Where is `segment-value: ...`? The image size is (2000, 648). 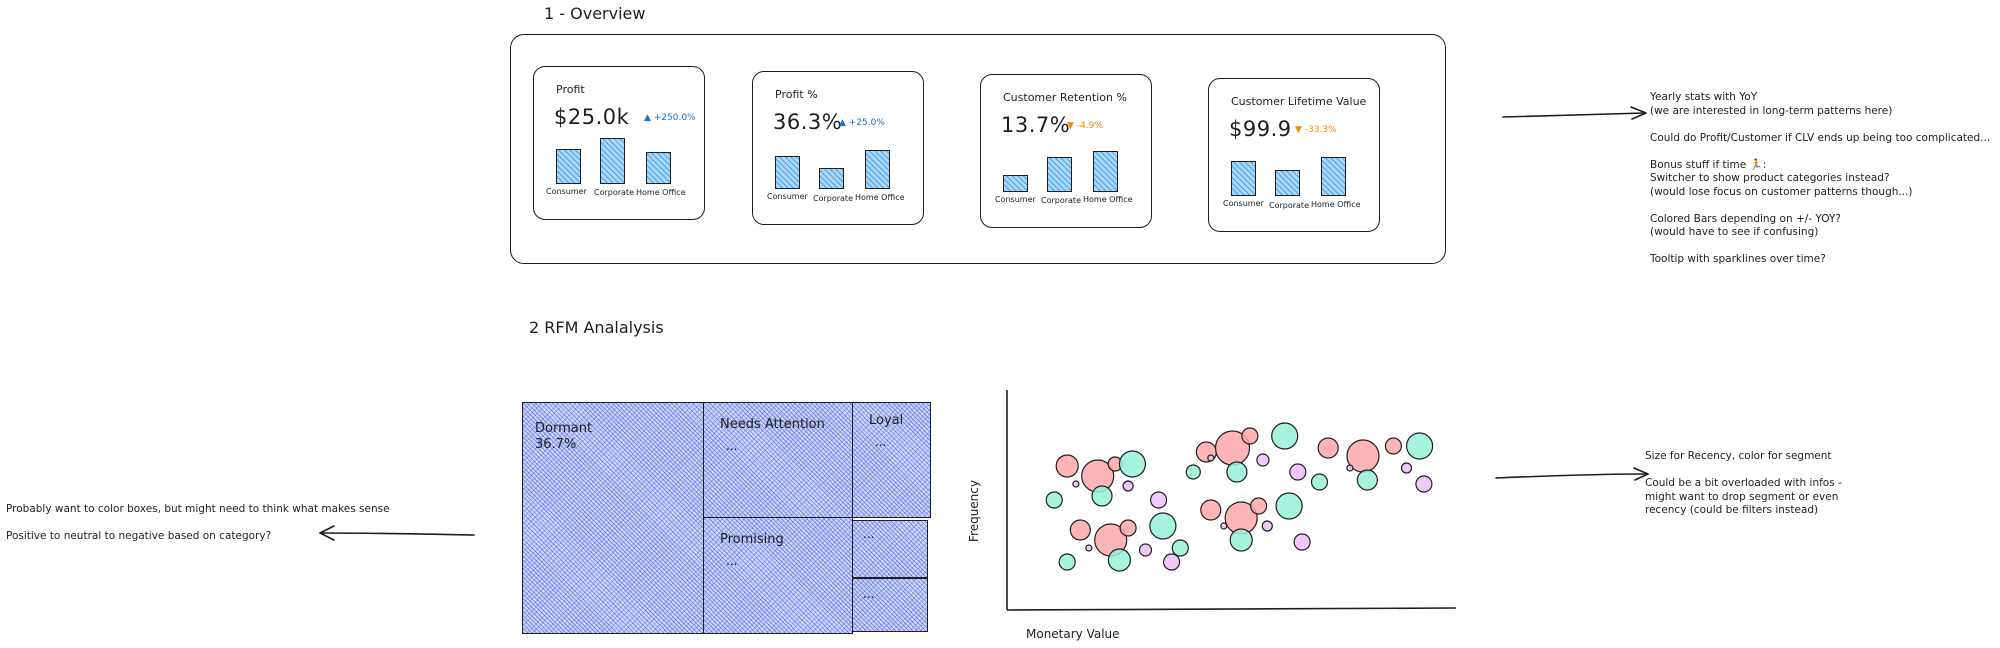 segment-value: ... is located at coordinates (868, 534).